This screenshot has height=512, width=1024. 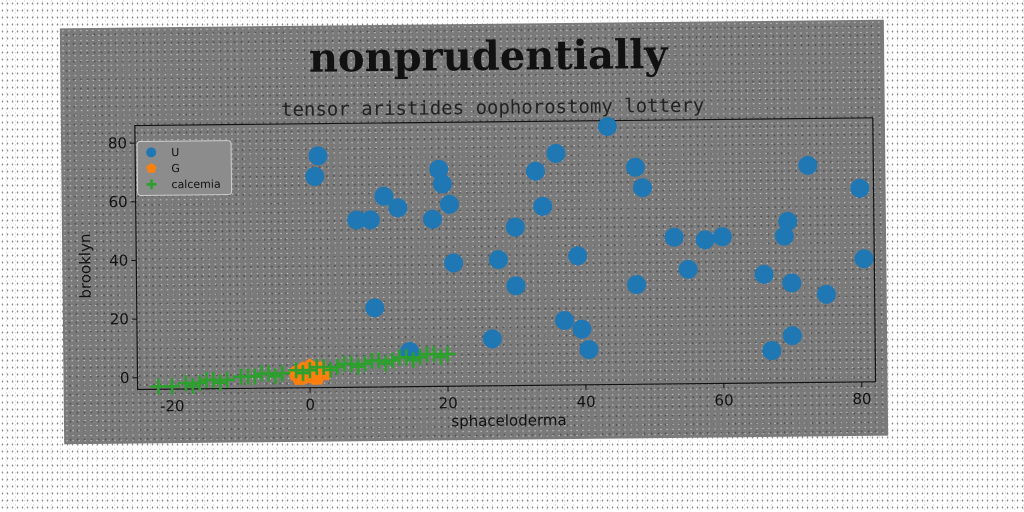 I want to click on y-tick-label: 0, so click(x=125, y=378).